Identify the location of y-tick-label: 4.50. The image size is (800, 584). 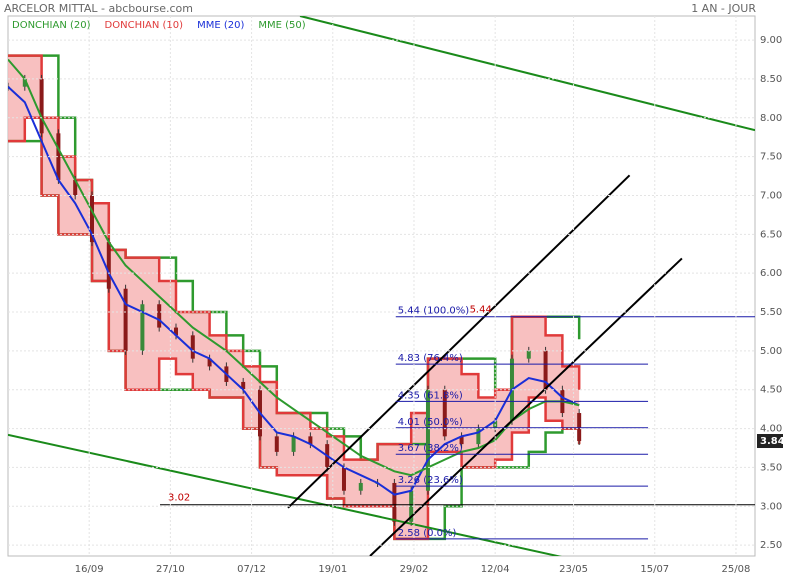
(771, 390).